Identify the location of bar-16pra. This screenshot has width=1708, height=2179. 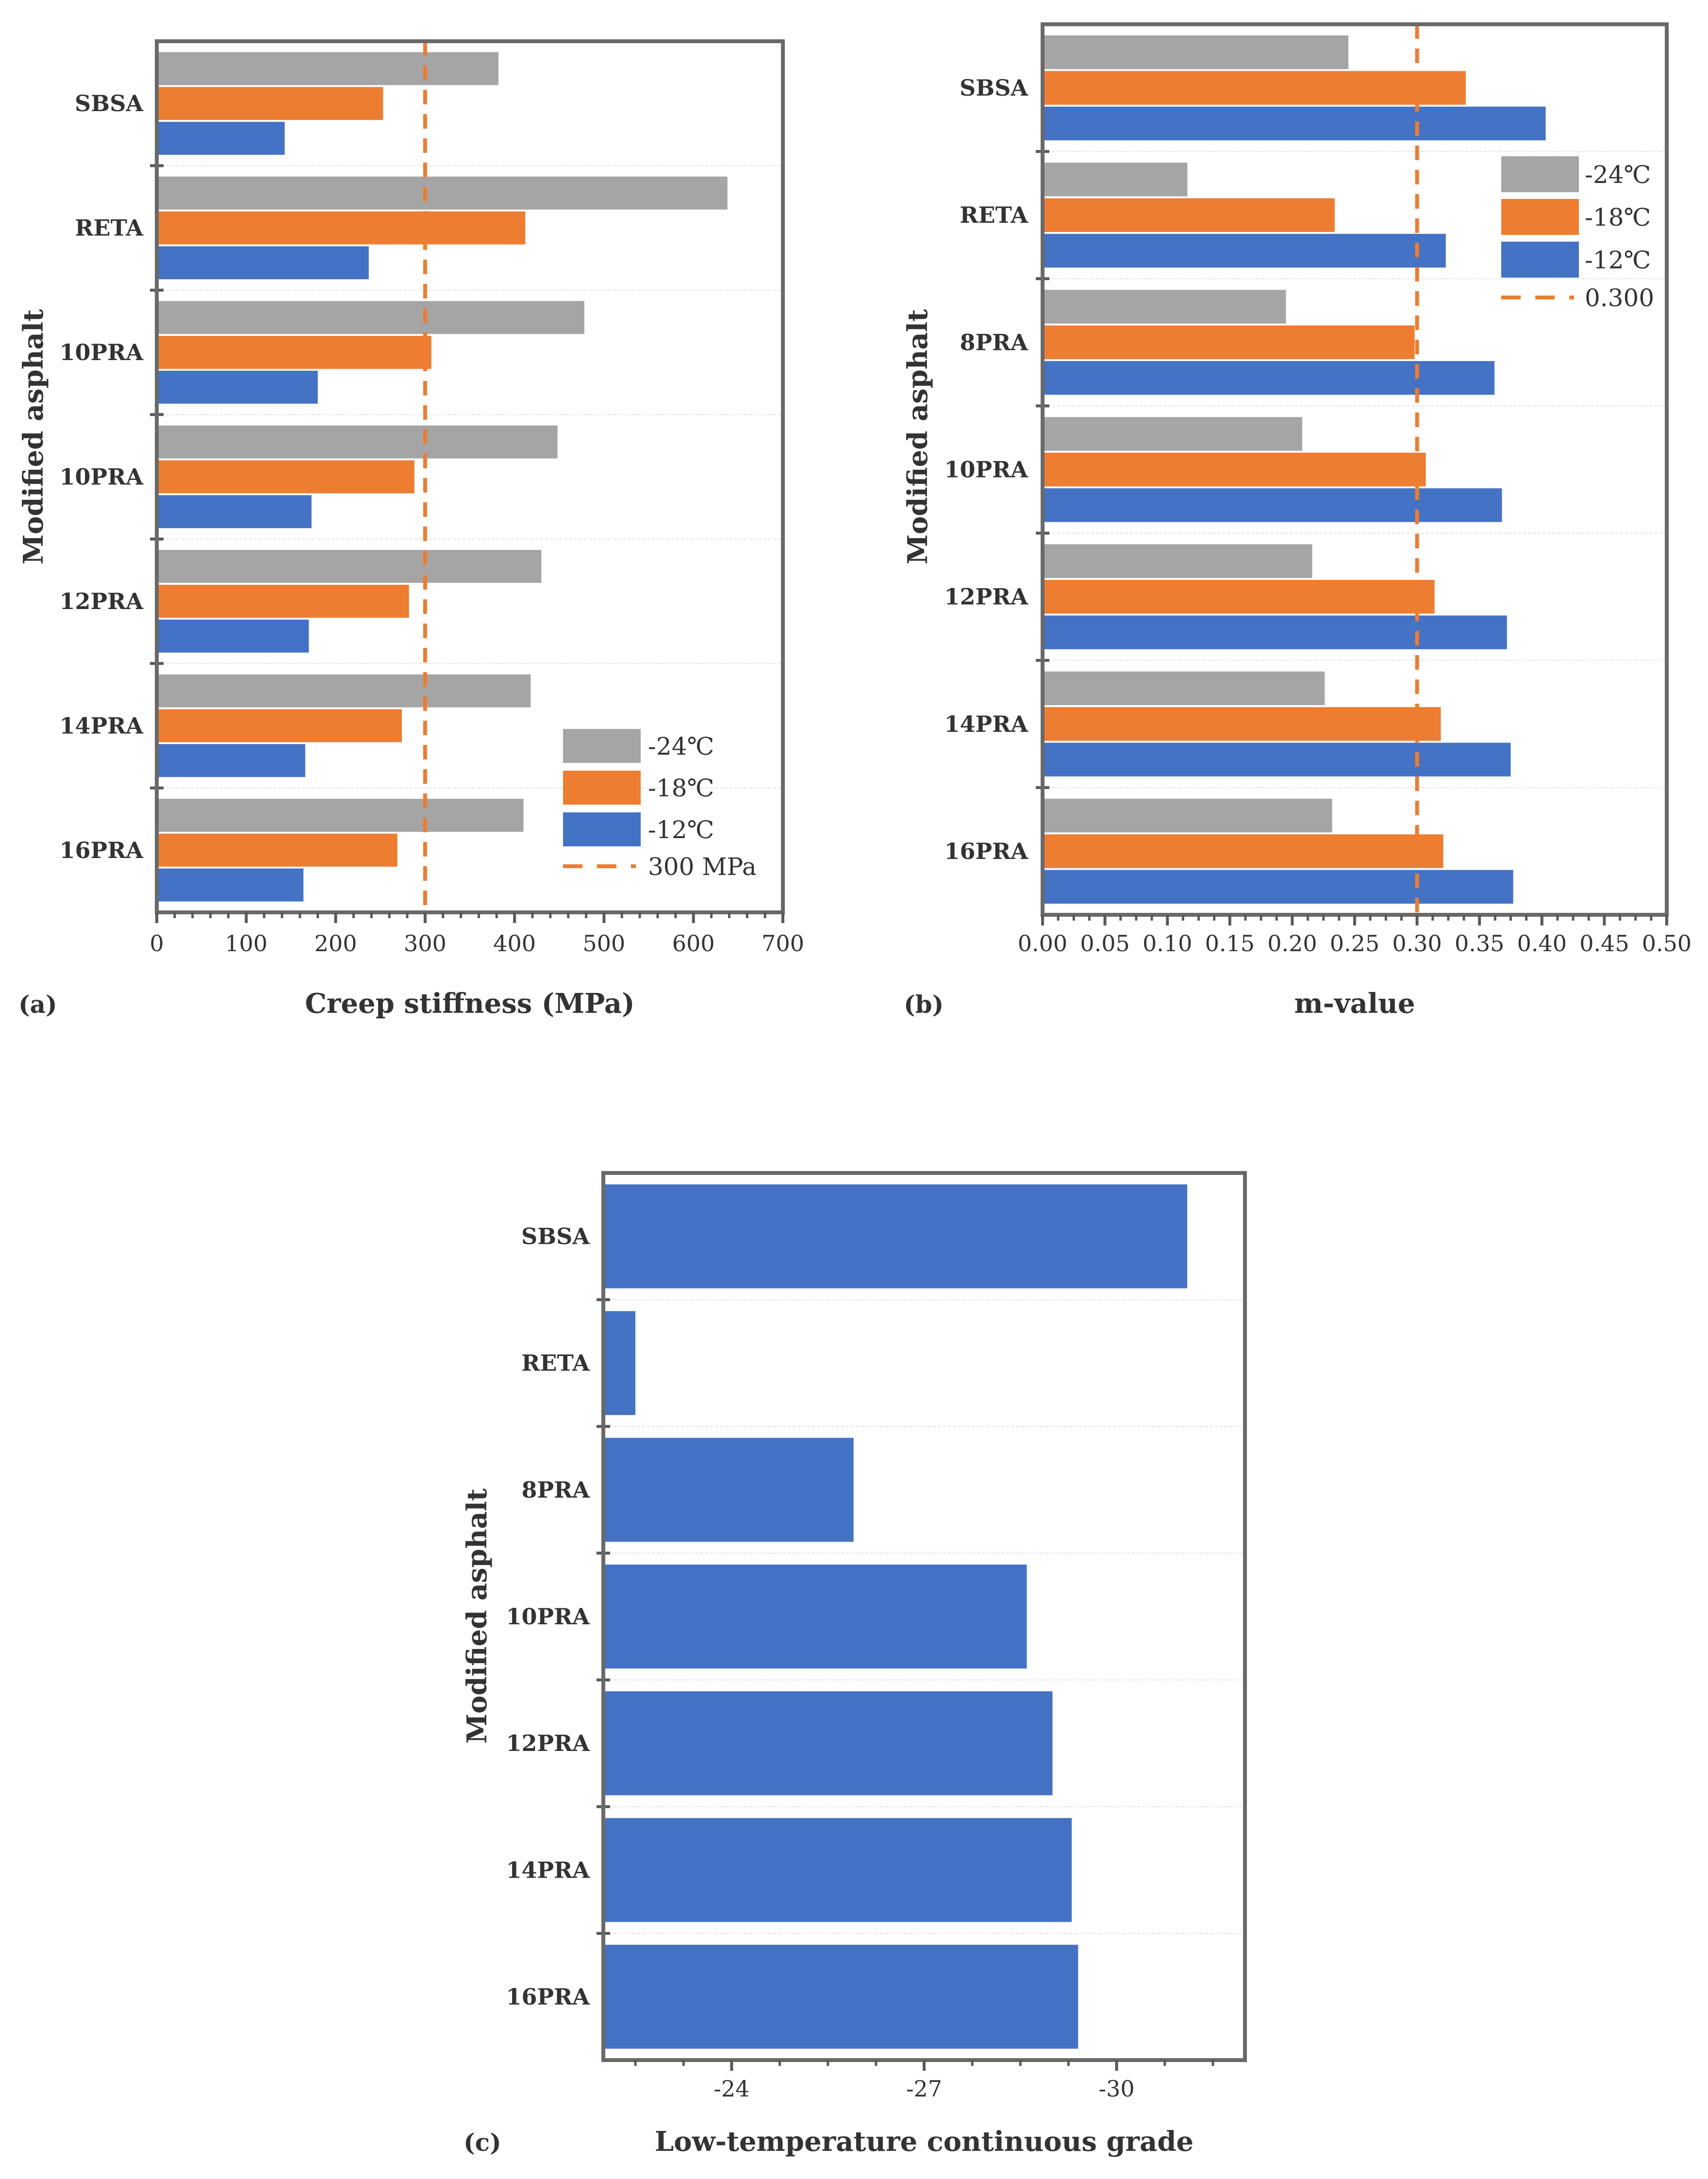
(840, 1997).